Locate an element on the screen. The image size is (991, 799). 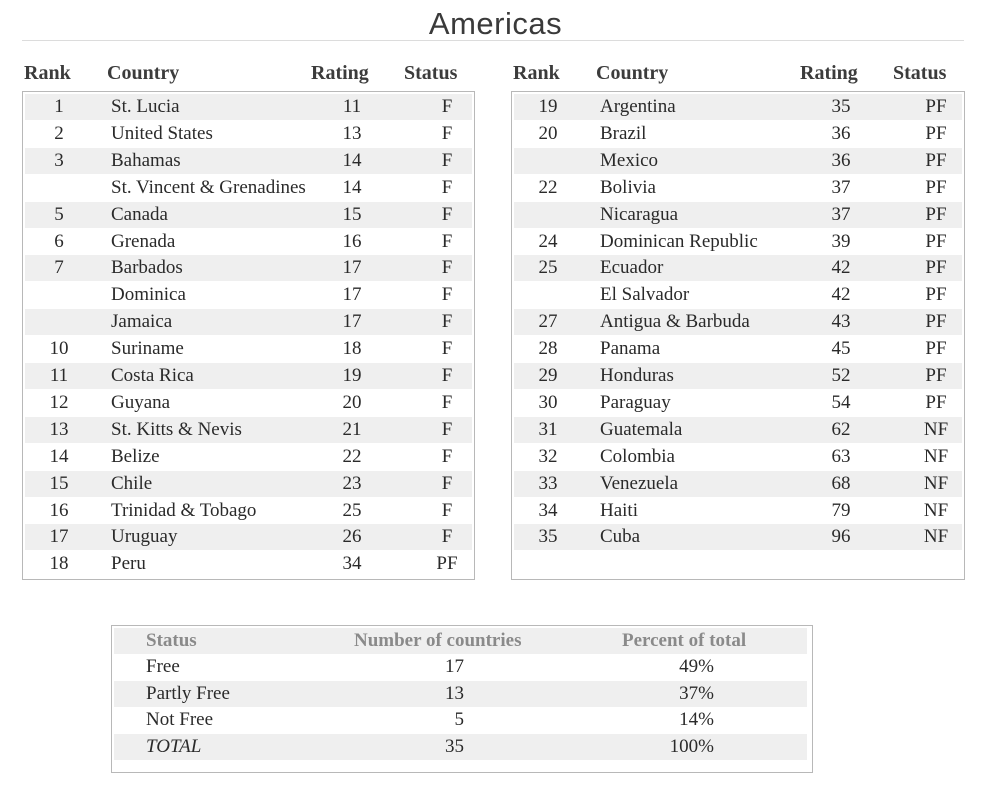
country-cell: United States is located at coordinates (162, 133).